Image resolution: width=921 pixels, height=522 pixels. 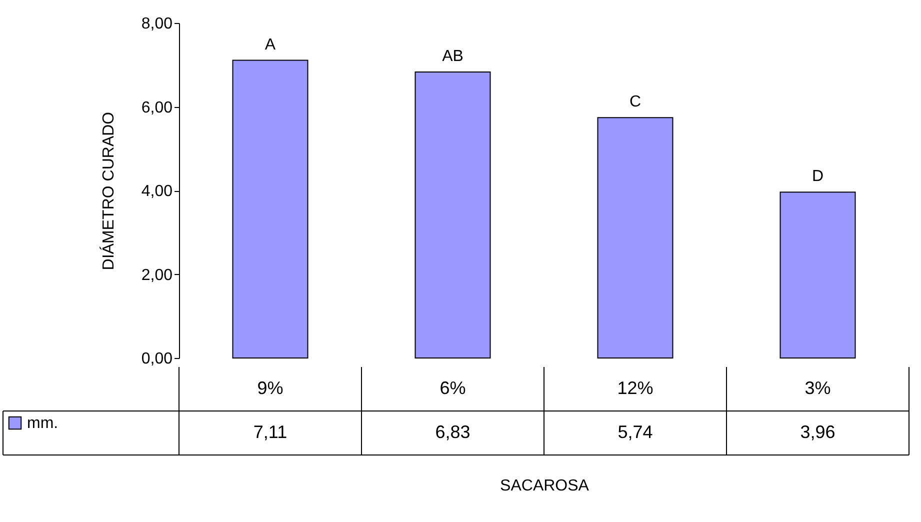 I want to click on data-label: 7,11, so click(x=270, y=432).